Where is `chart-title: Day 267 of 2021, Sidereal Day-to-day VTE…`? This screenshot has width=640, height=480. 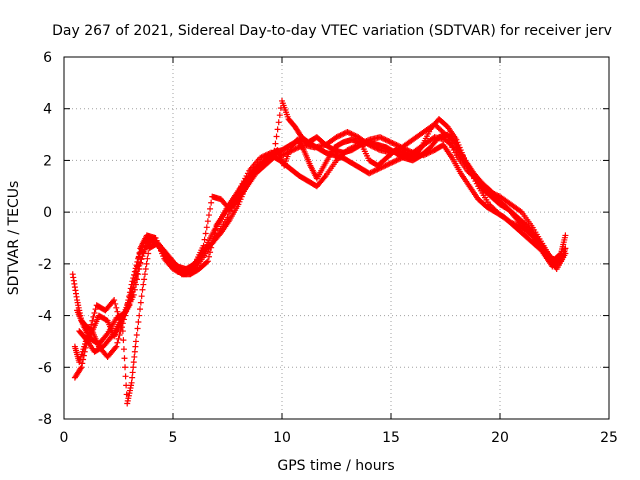 chart-title: Day 267 of 2021, Sidereal Day-to-day VTE… is located at coordinates (332, 31).